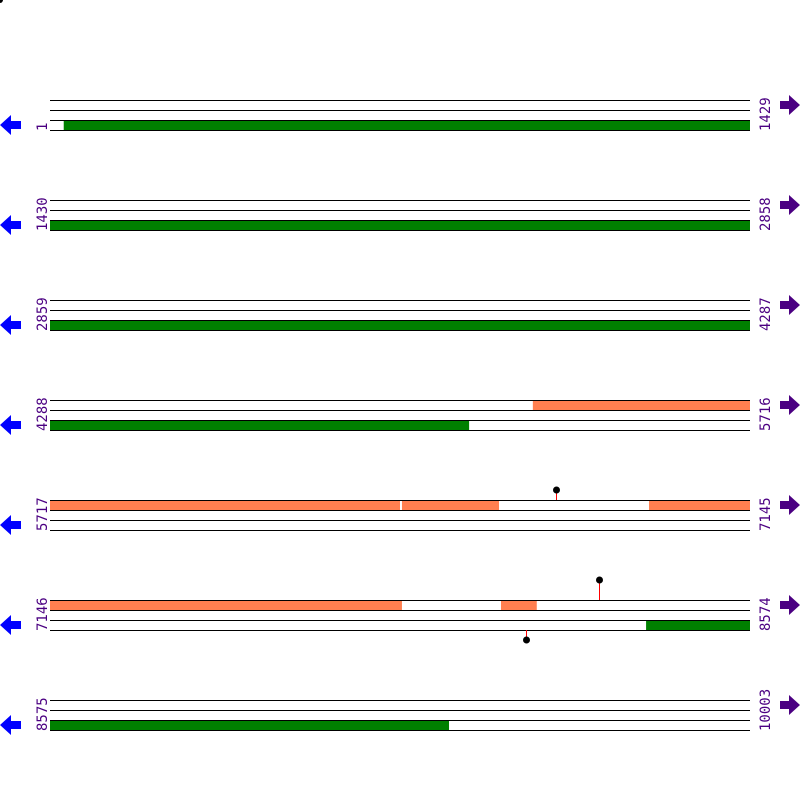  I want to click on start-position-label: 8575, so click(43, 714).